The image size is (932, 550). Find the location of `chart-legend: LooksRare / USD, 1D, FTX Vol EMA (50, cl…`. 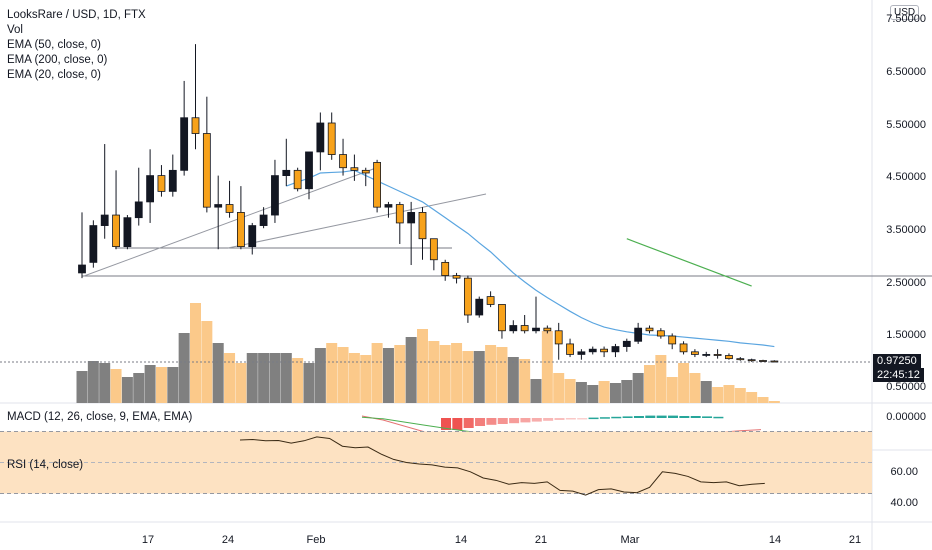

chart-legend: LooksRare / USD, 1D, FTX Vol EMA (50, cl… is located at coordinates (76, 45).